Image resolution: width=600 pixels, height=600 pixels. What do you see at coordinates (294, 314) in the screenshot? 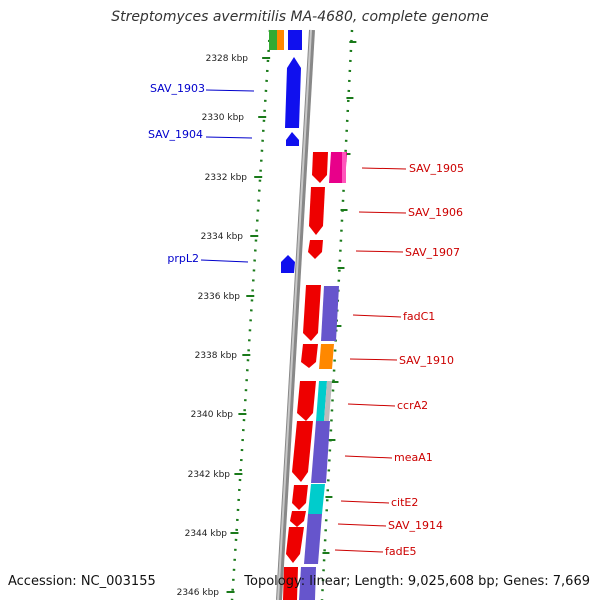
I see `genome-backbone` at bounding box center [294, 314].